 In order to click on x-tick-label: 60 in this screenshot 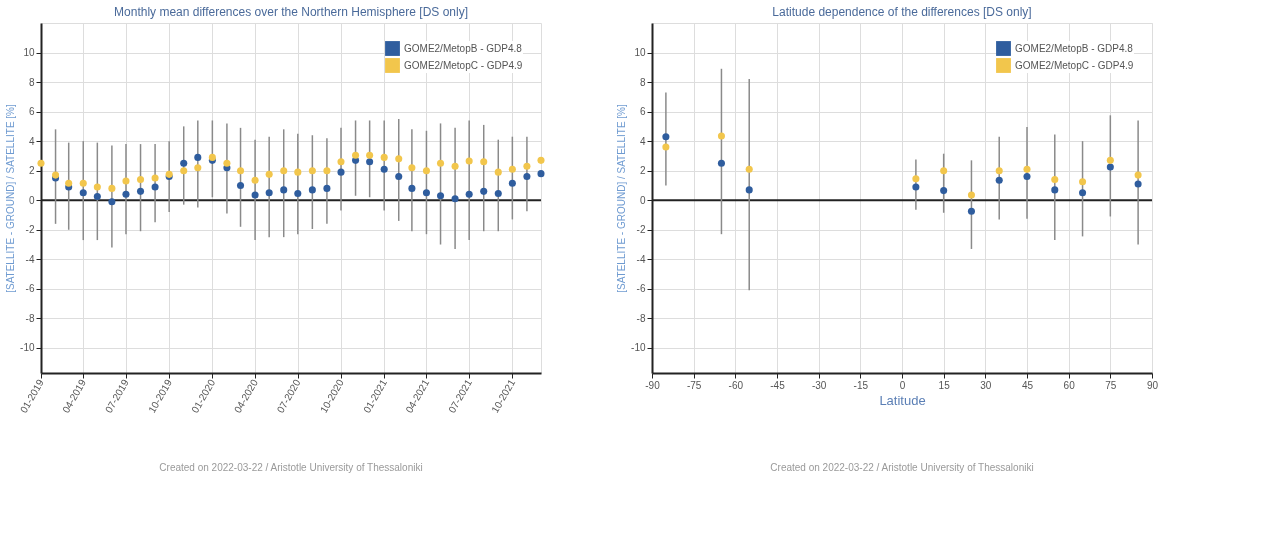, I will do `click(1069, 385)`.